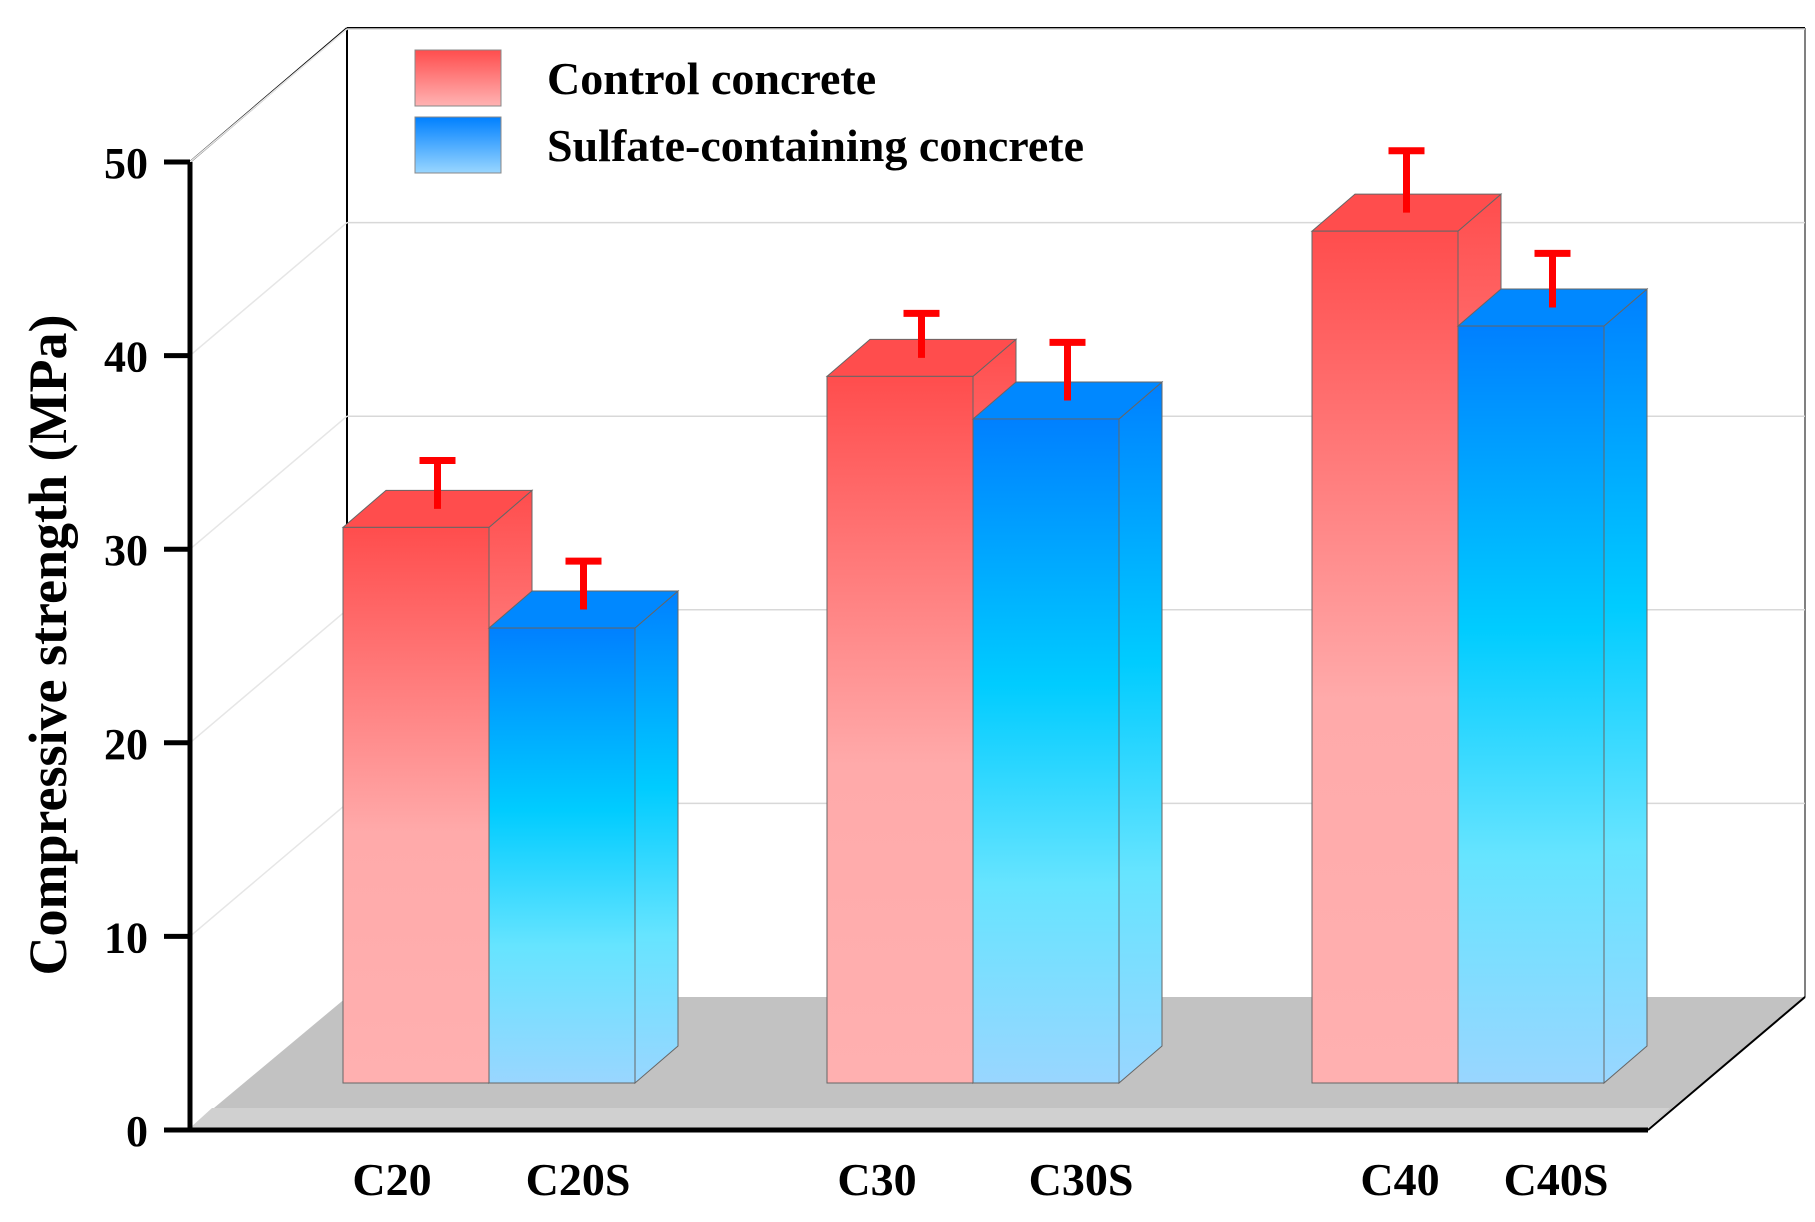  I want to click on legend-label-control: Control concrete, so click(711, 78).